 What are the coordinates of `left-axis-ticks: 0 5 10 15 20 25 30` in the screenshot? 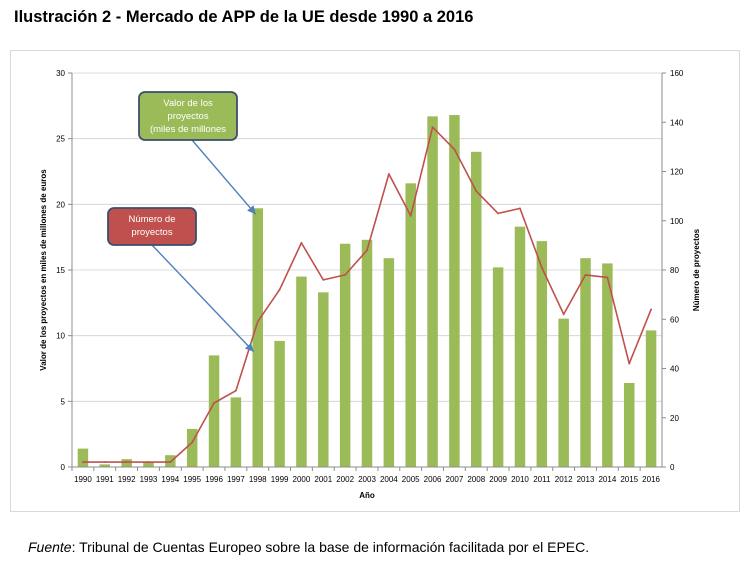 It's located at (64, 270).